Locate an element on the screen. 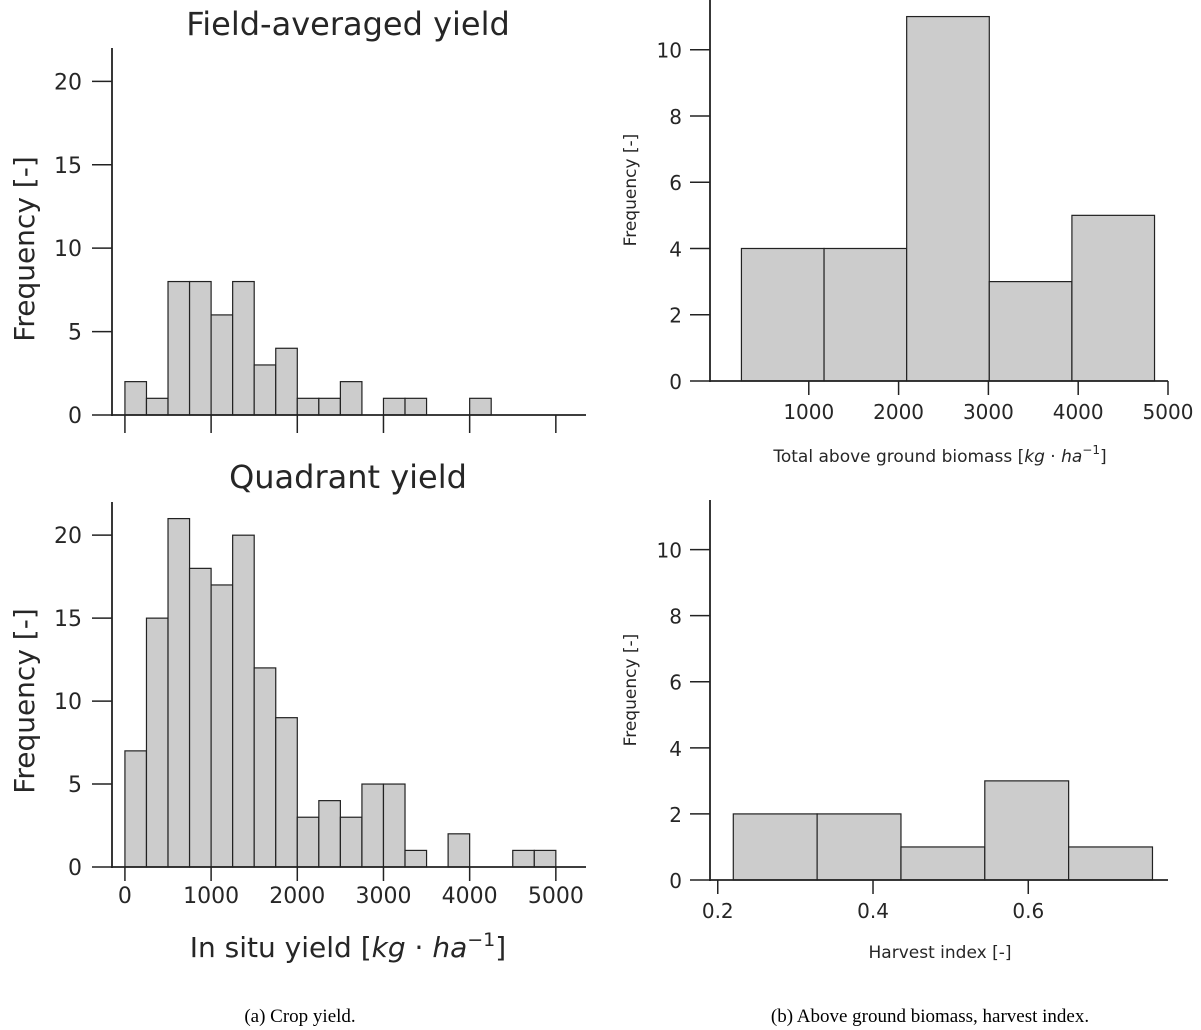 Image resolution: width=1201 pixels, height=1030 pixels. x-tick-label: 0.2 is located at coordinates (718, 911).